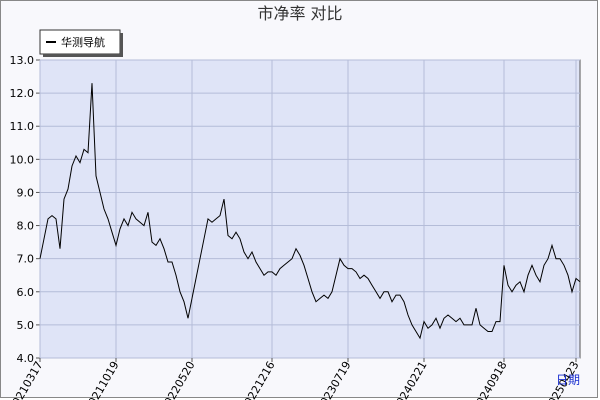 Image resolution: width=600 pixels, height=400 pixels. I want to click on x-axis-label: 日期, so click(568, 380).